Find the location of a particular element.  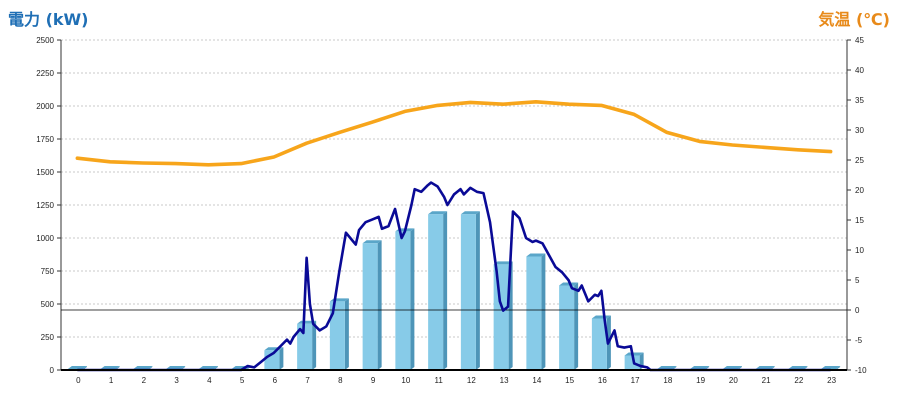

x-tick-label: 15 is located at coordinates (569, 380).